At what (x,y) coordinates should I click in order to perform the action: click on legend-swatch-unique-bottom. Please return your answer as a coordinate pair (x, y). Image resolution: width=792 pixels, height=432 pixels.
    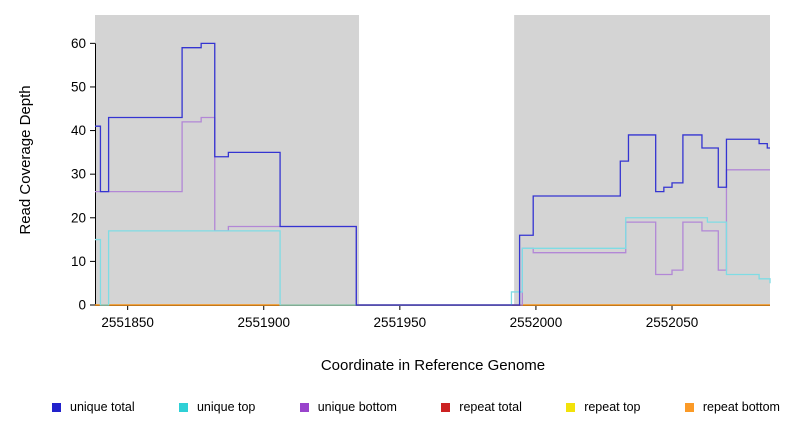
    Looking at the image, I should click on (304, 407).